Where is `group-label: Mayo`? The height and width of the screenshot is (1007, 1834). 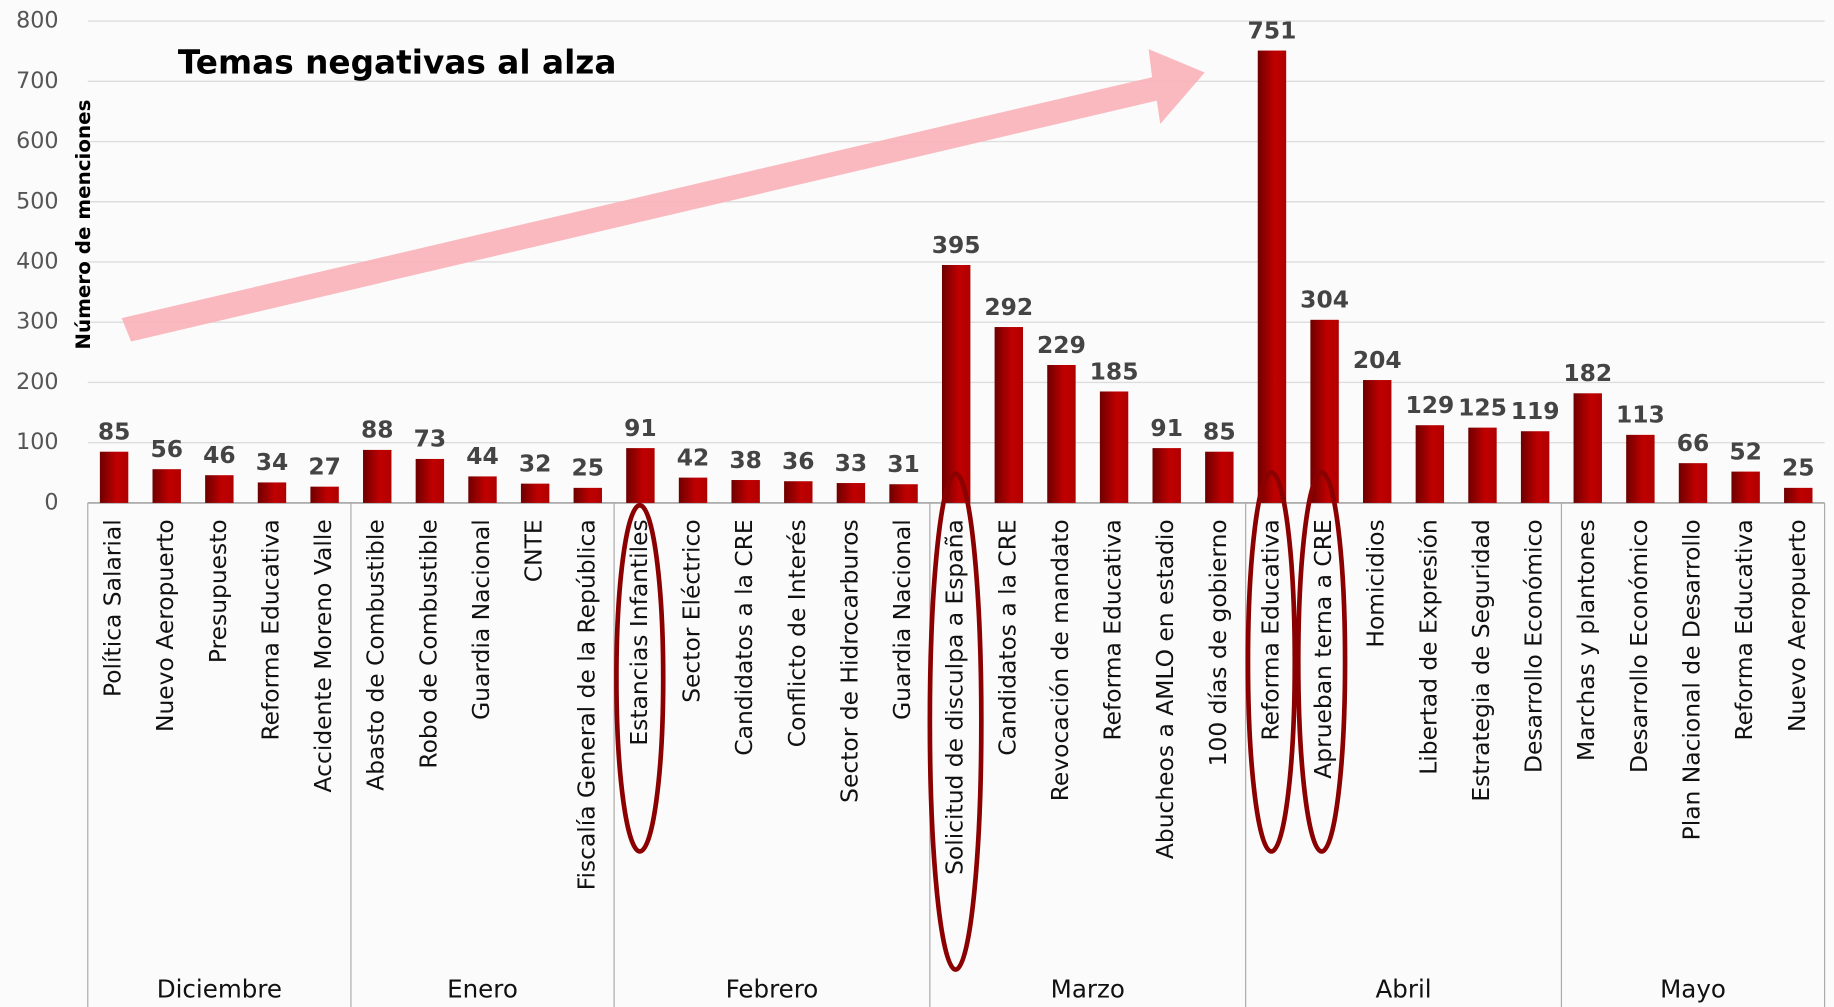 group-label: Mayo is located at coordinates (1693, 989).